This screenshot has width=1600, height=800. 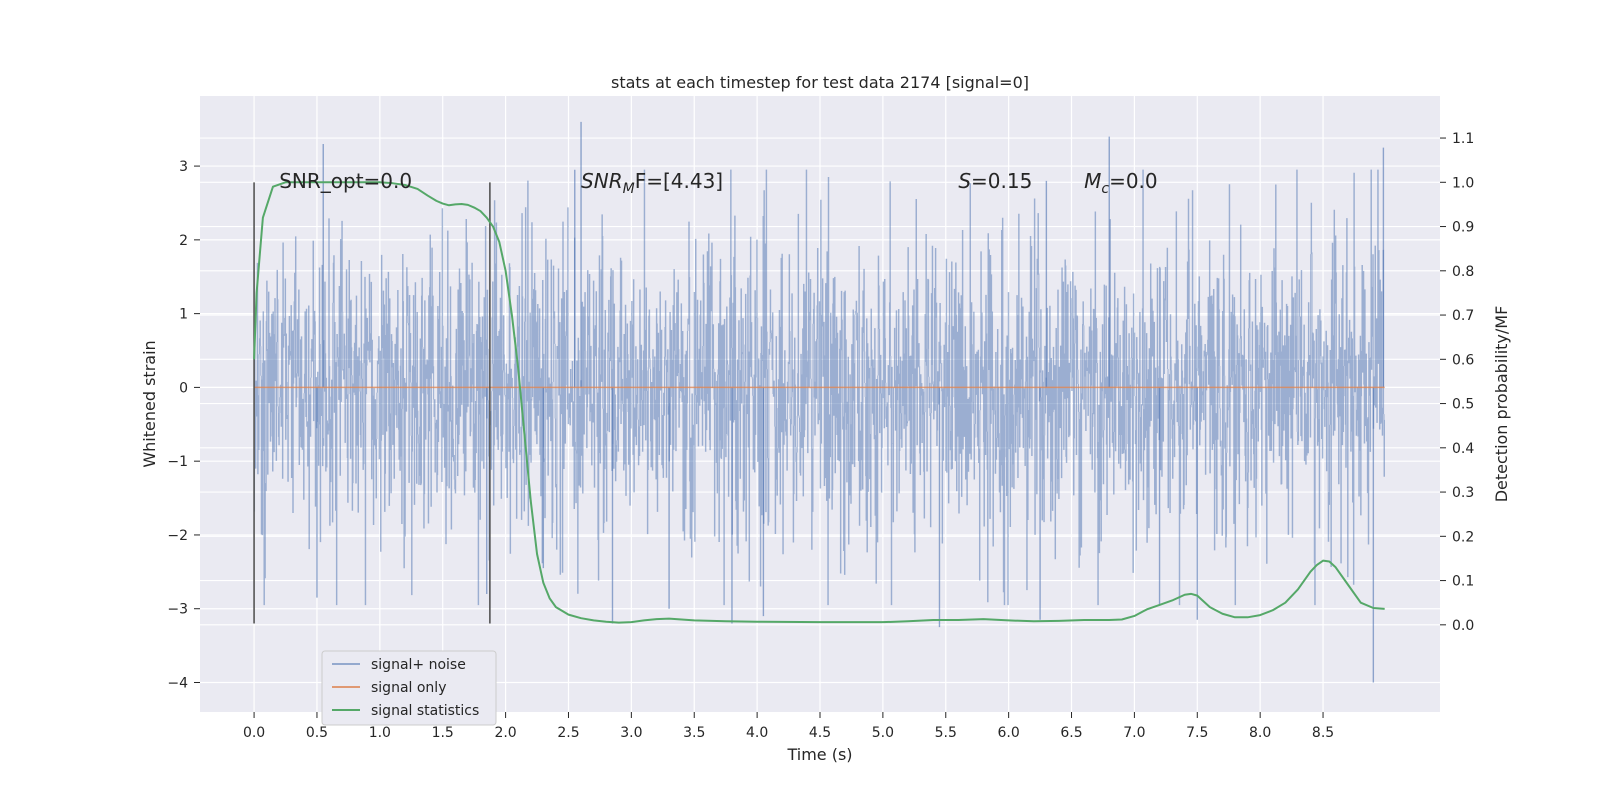 I want to click on y-tick-label-1: −3, so click(x=177, y=610).